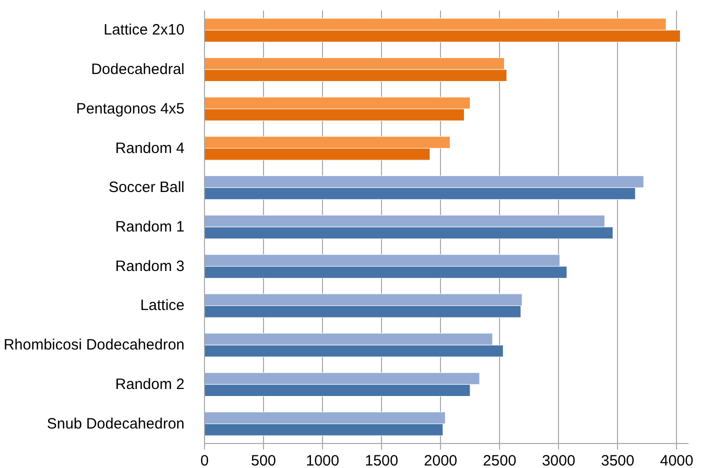  Describe the element at coordinates (617, 460) in the screenshot. I see `x-tick-label: 3500` at that location.